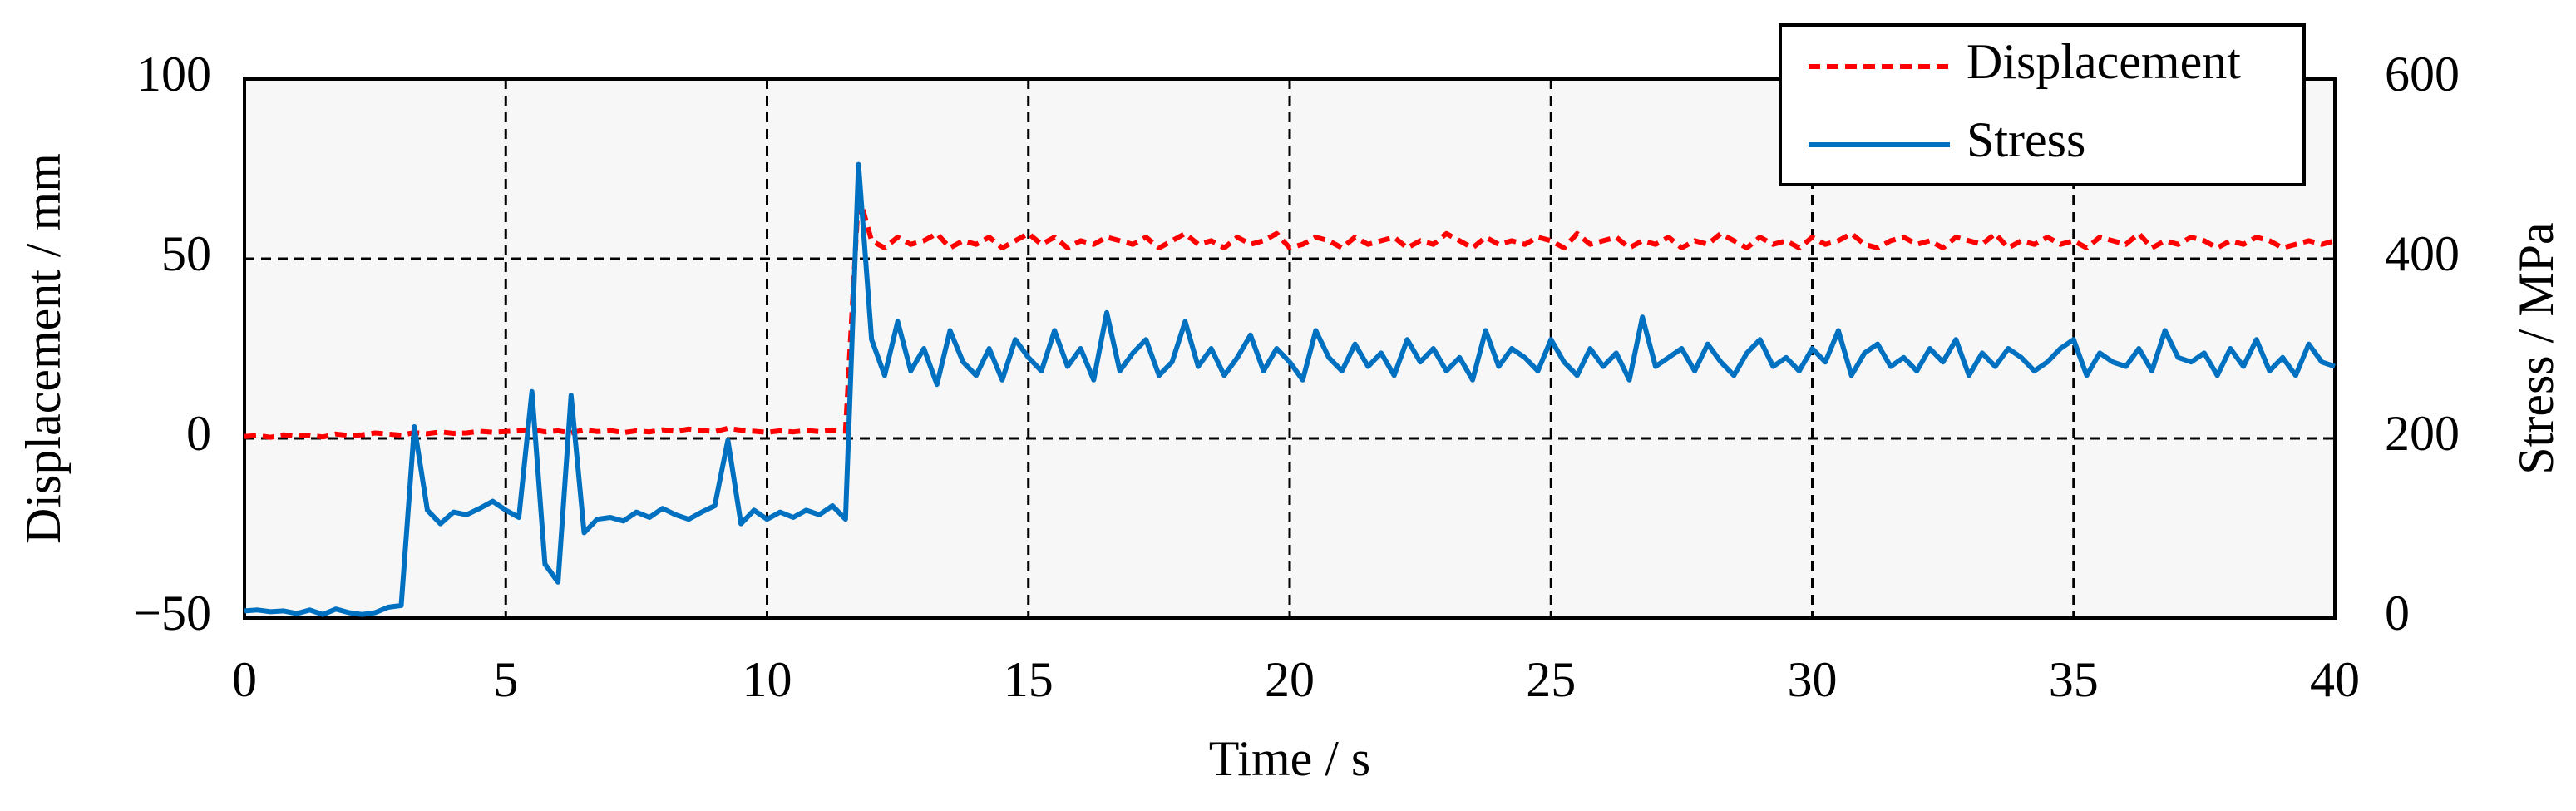 This screenshot has width=2576, height=811. What do you see at coordinates (2422, 74) in the screenshot?
I see `y2-tick-label: 600` at bounding box center [2422, 74].